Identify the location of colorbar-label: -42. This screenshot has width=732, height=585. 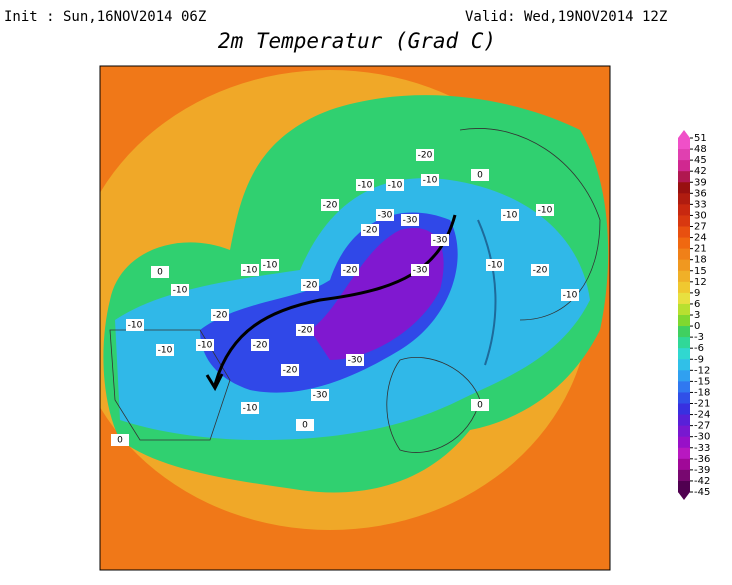
(702, 481).